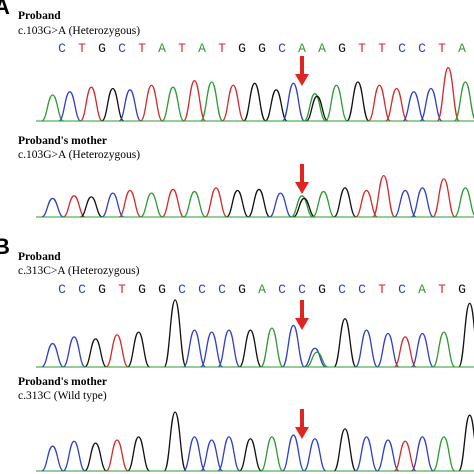 The image size is (474, 474). Describe the element at coordinates (5, 9) in the screenshot. I see `panel-letter-a: A` at that location.